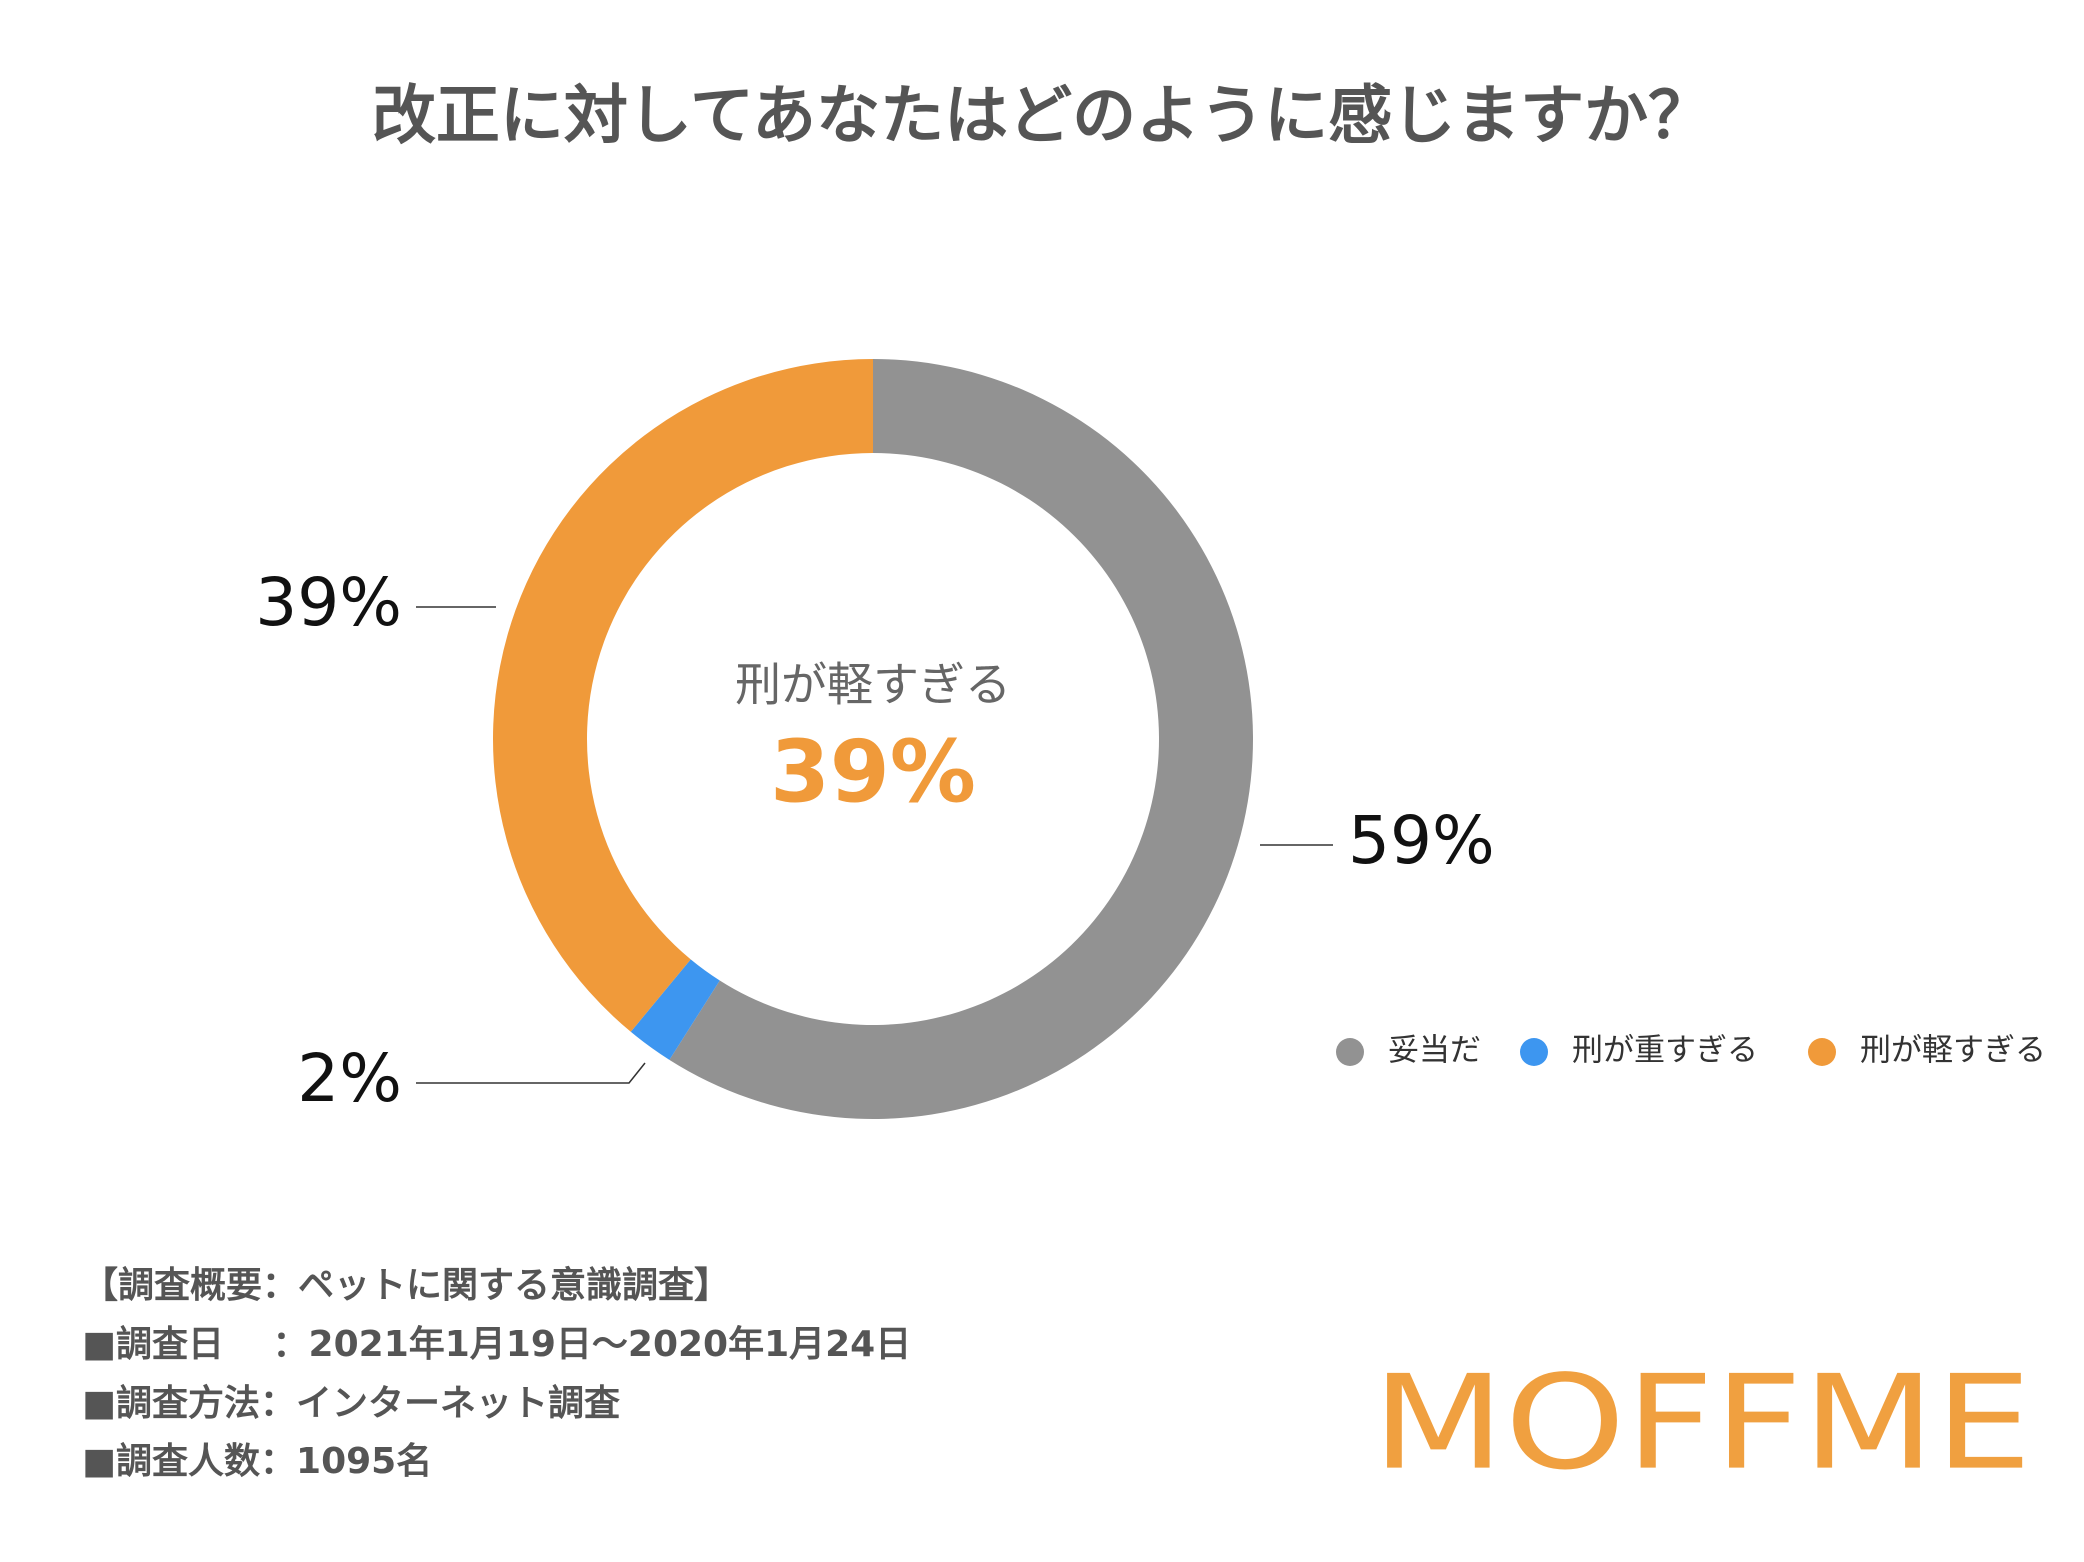  Describe the element at coordinates (1434, 1051) in the screenshot. I see `legend-label: 妥当だ` at that location.